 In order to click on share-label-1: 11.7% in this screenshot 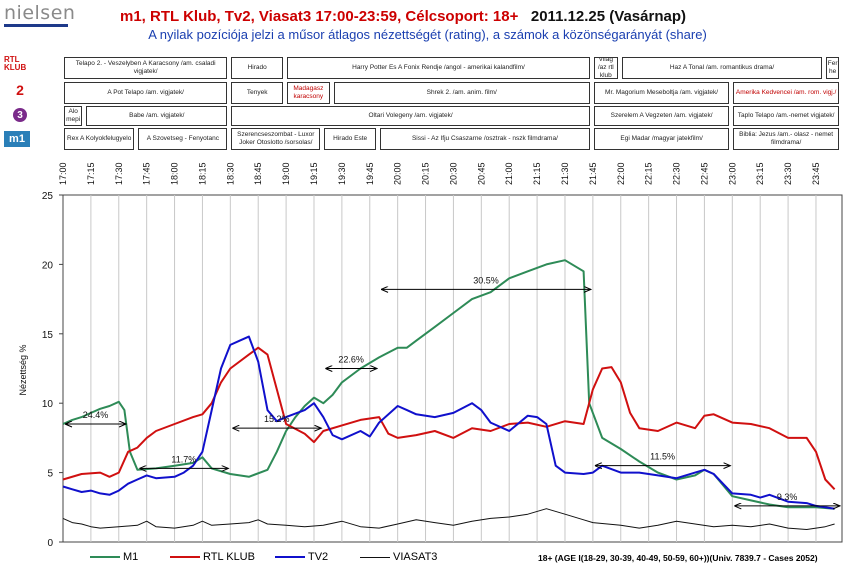, I will do `click(183, 459)`.